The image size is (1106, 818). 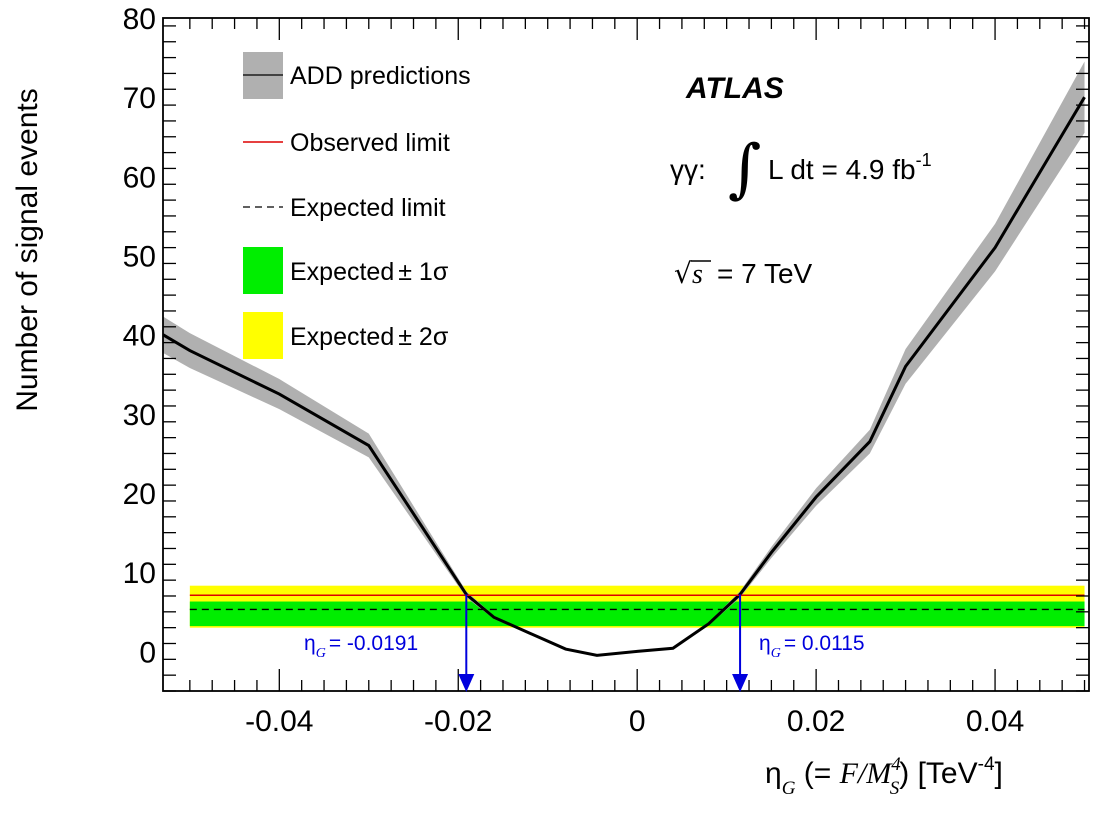 What do you see at coordinates (986, 764) in the screenshot?
I see `x-title-tev-exp: -4` at bounding box center [986, 764].